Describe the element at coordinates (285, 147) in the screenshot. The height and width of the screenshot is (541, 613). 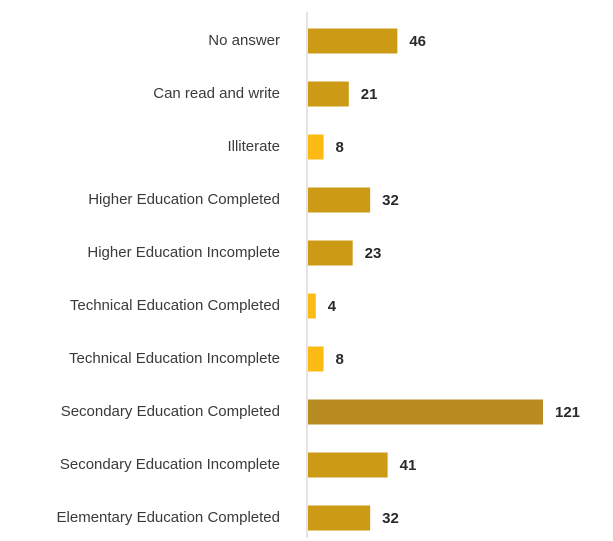
I see `bar-group: Illiterate 8` at that location.